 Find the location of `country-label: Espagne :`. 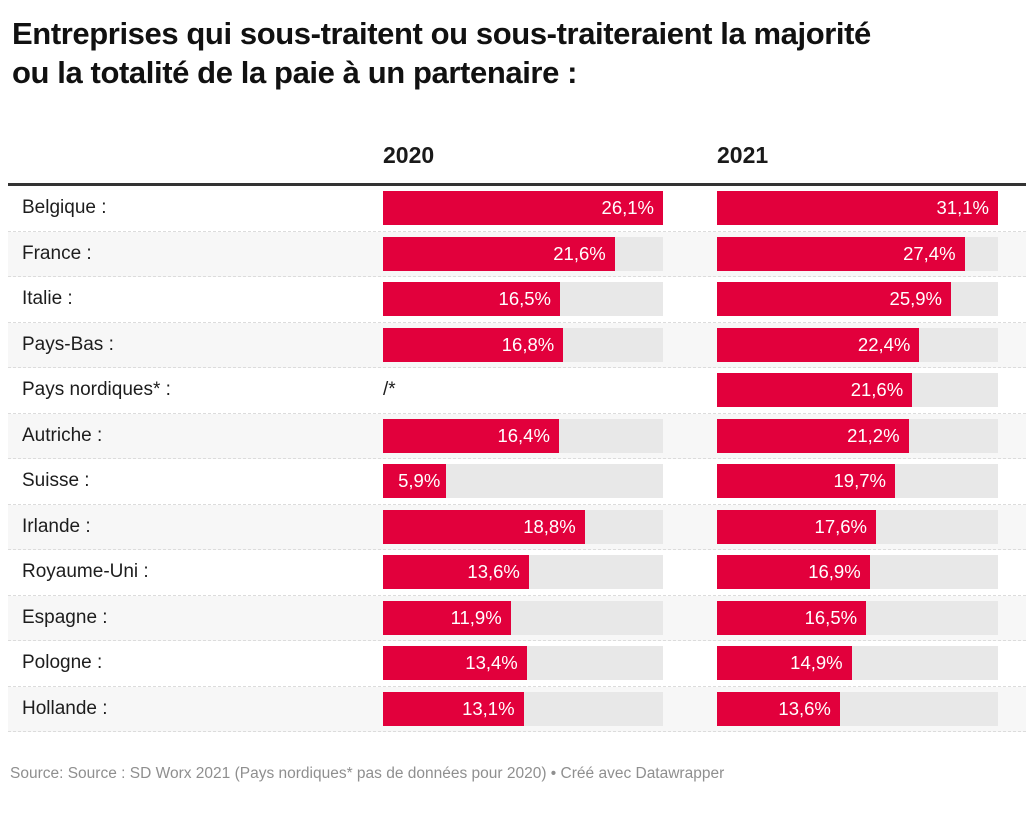

country-label: Espagne : is located at coordinates (65, 617).